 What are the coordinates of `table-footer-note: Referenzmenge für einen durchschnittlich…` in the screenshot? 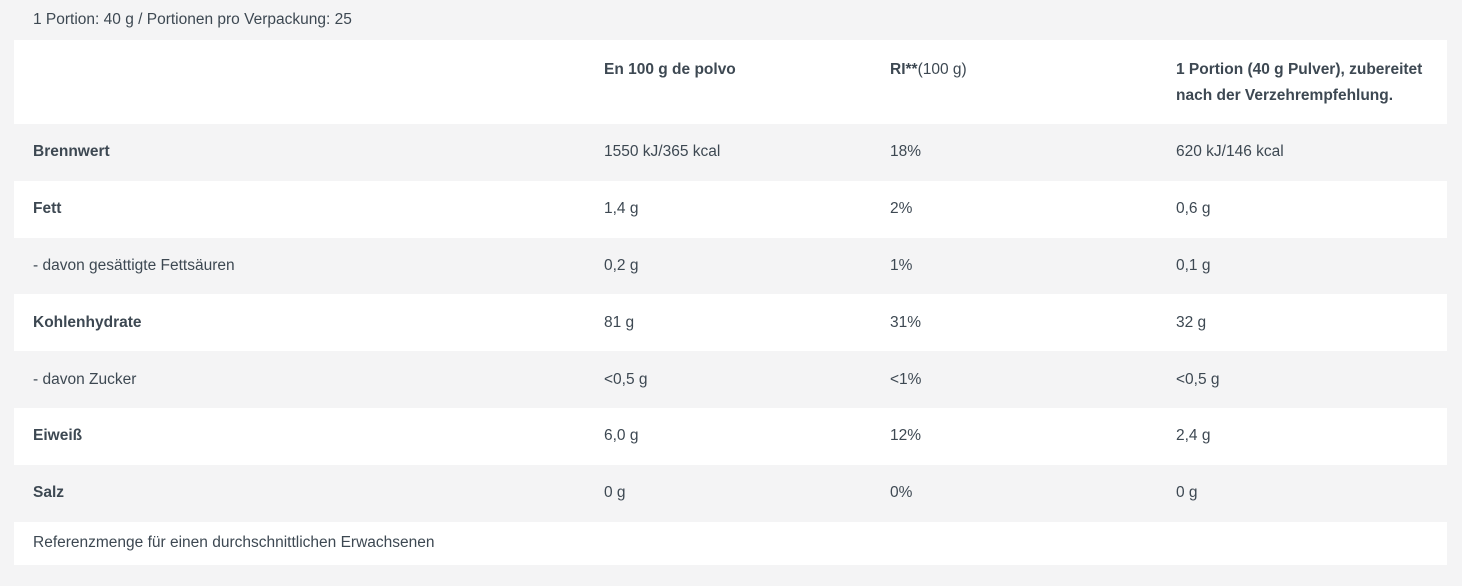 It's located at (730, 543).